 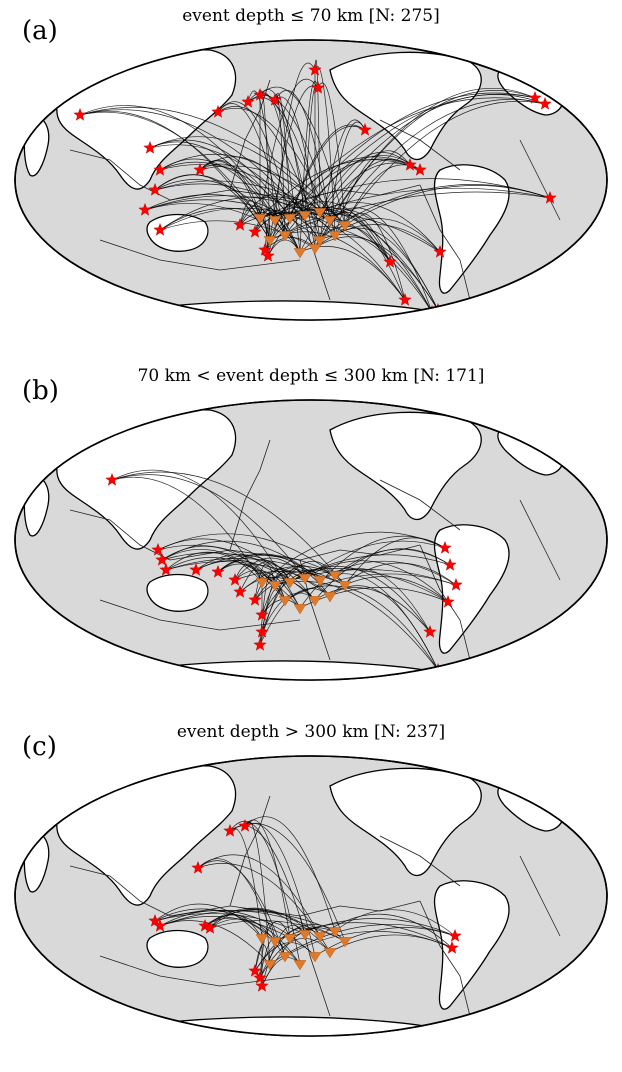 I want to click on panel-letter: (a), so click(x=40, y=31).